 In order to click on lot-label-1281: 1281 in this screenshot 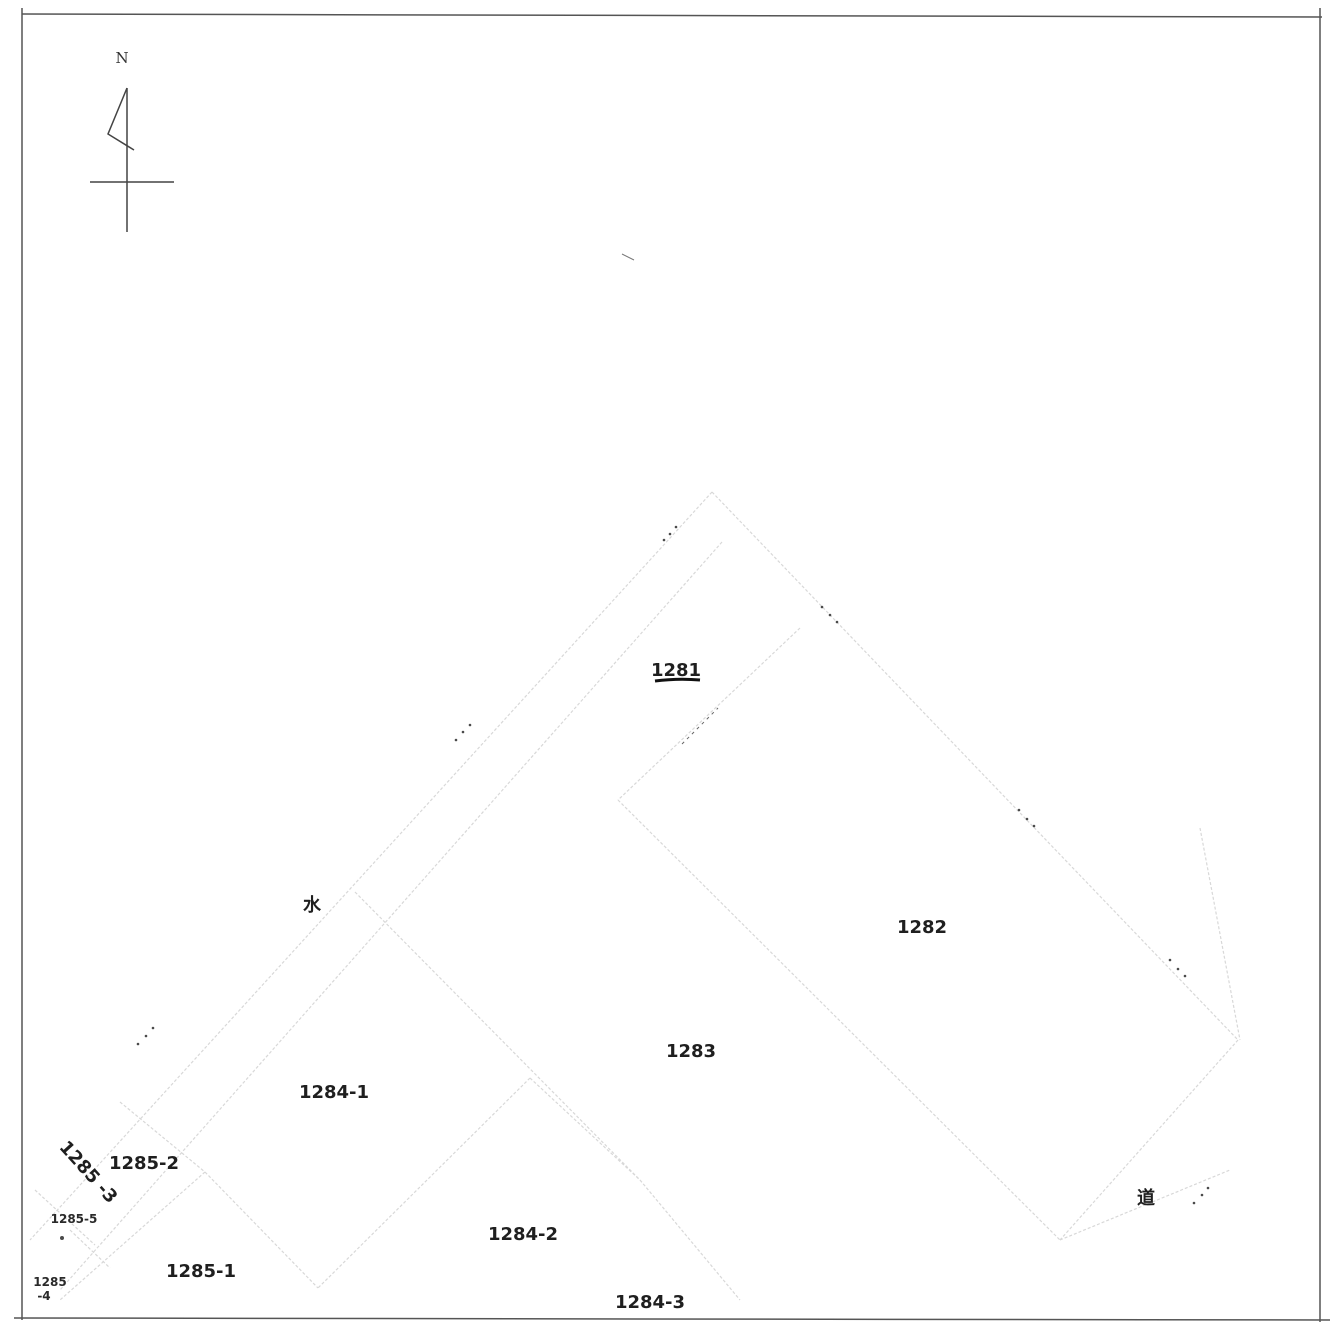, I will do `click(676, 670)`.